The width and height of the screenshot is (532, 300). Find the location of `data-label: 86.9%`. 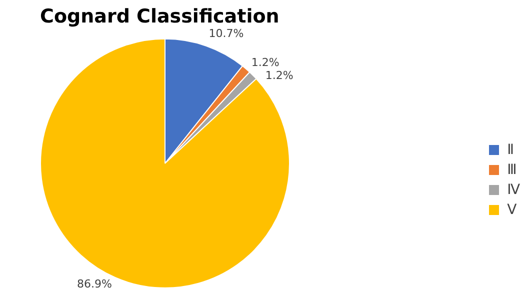

data-label: 86.9% is located at coordinates (94, 284).